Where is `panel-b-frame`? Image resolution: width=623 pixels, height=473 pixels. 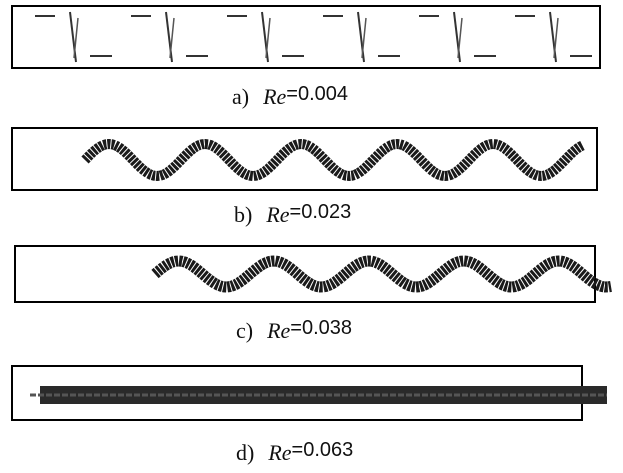 panel-b-frame is located at coordinates (304, 159).